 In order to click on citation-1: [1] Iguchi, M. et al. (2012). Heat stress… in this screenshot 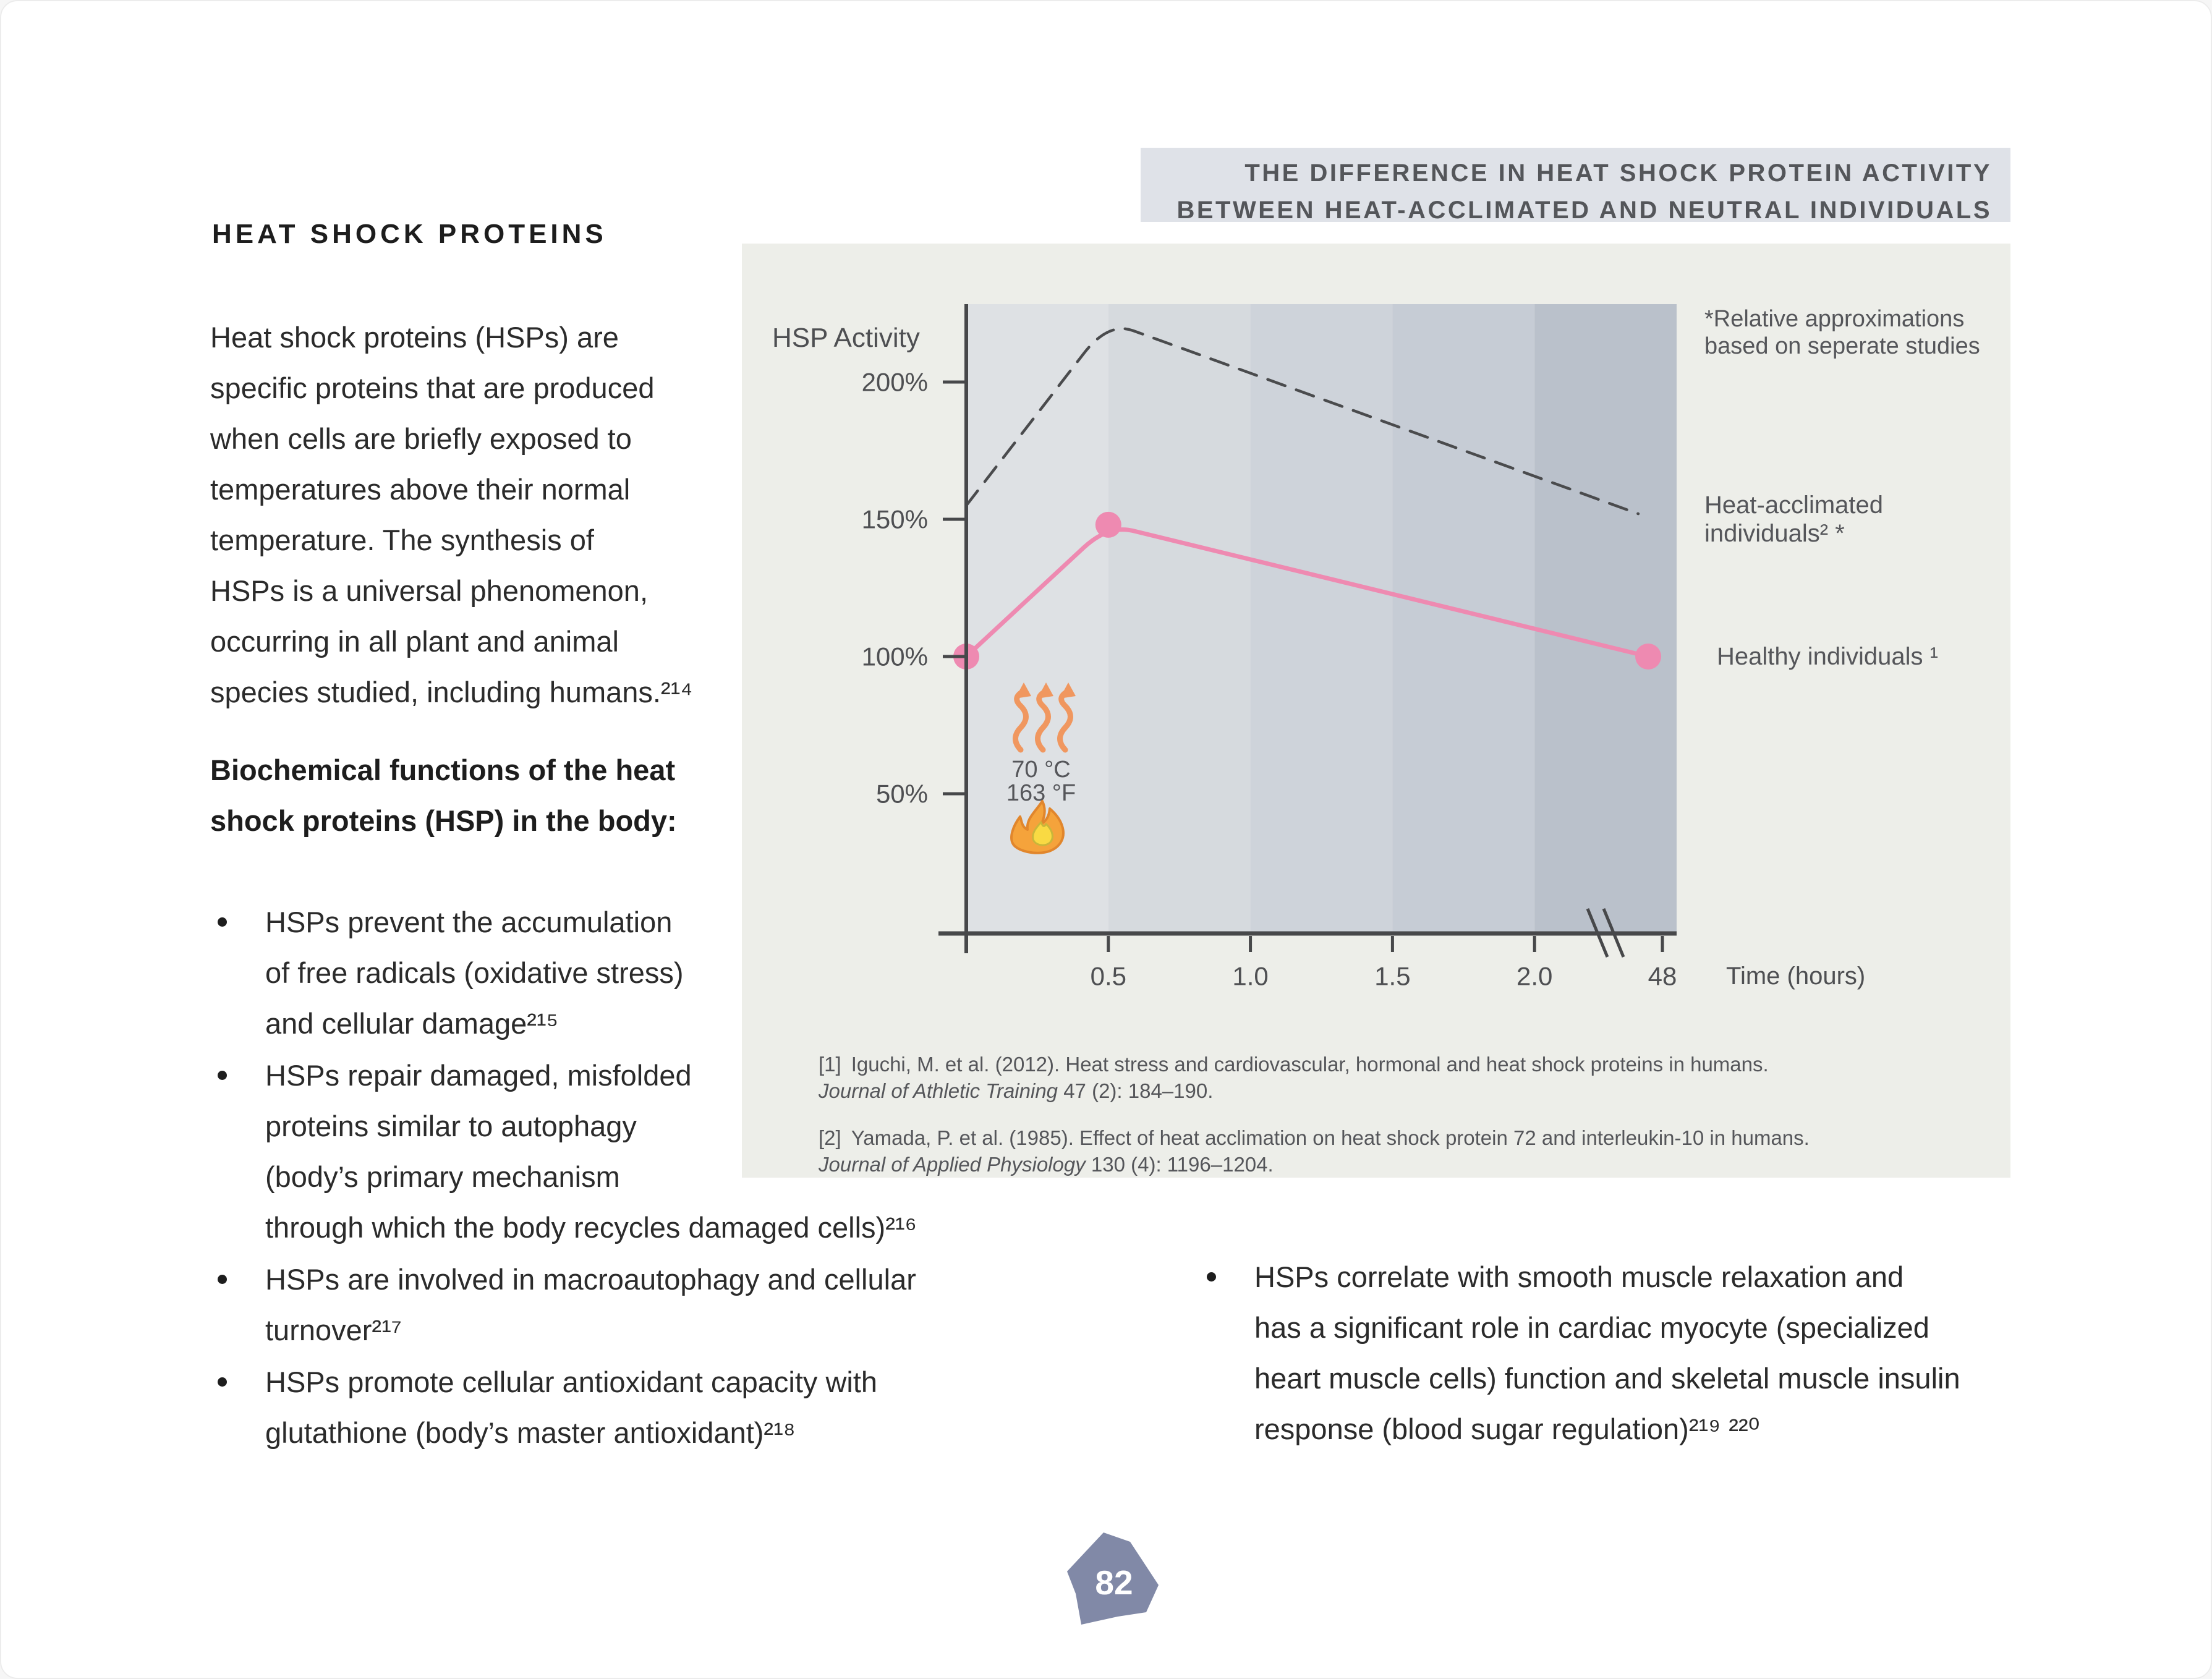, I will do `click(1314, 1077)`.